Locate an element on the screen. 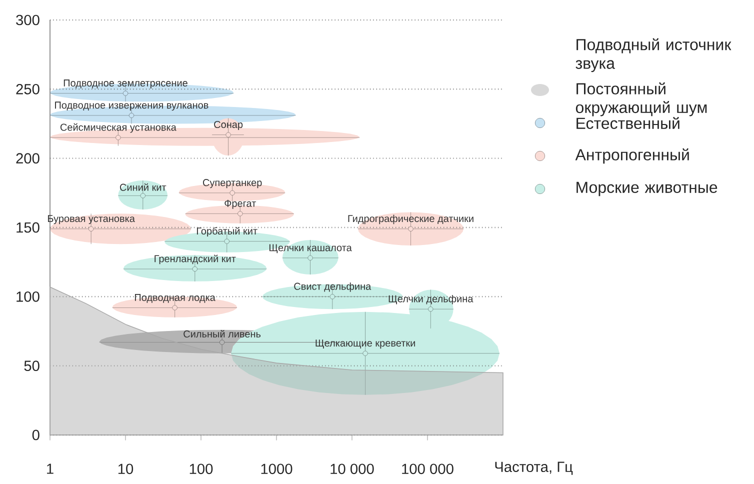 The width and height of the screenshot is (754, 484). annotation: Гидрографические датчики is located at coordinates (411, 219).